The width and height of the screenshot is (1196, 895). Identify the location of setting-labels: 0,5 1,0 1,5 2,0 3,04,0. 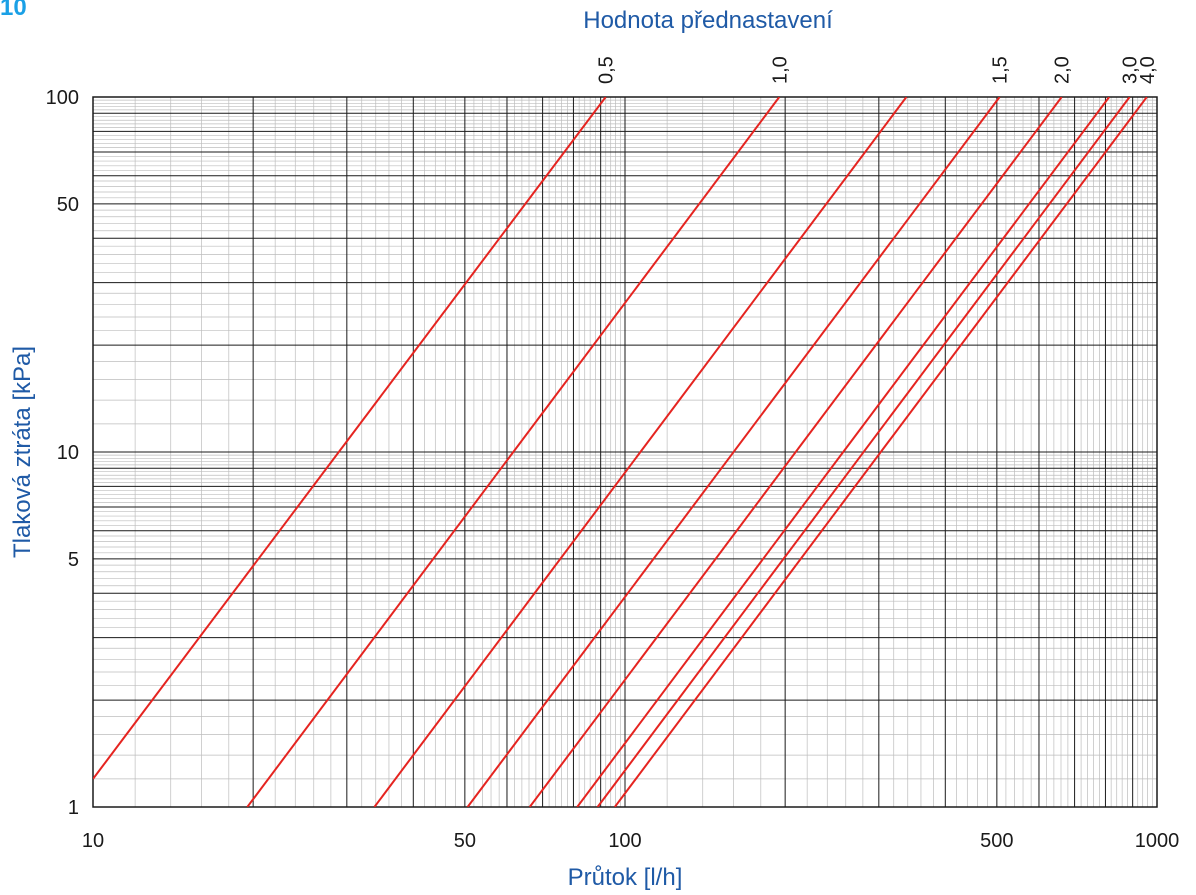
(877, 70).